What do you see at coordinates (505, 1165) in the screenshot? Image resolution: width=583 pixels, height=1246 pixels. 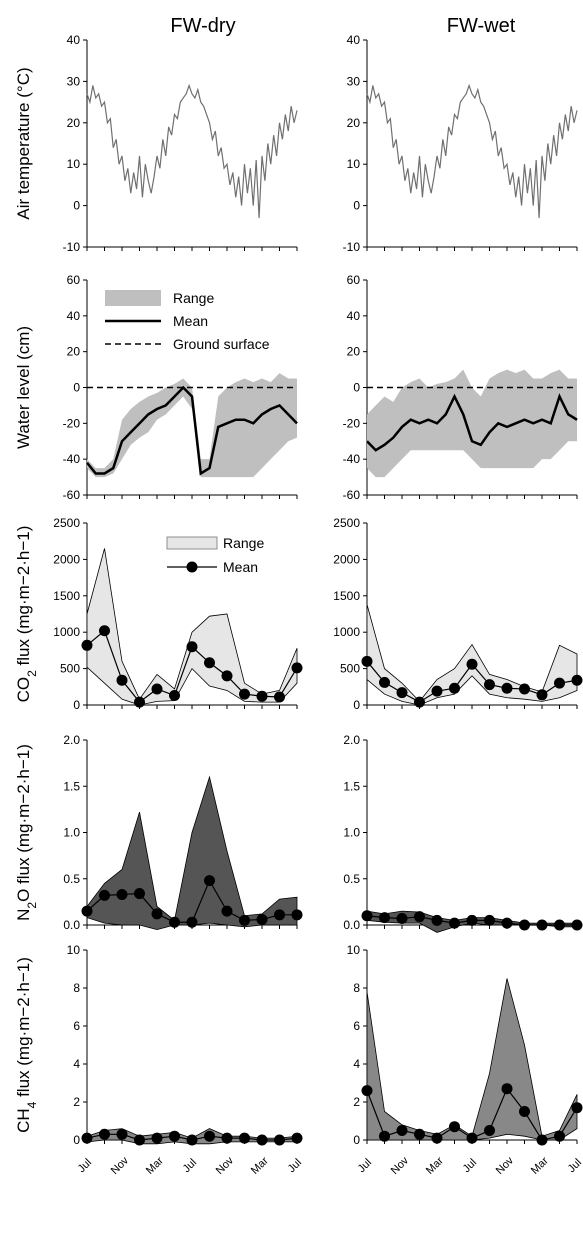 I see `month-label: Nov` at bounding box center [505, 1165].